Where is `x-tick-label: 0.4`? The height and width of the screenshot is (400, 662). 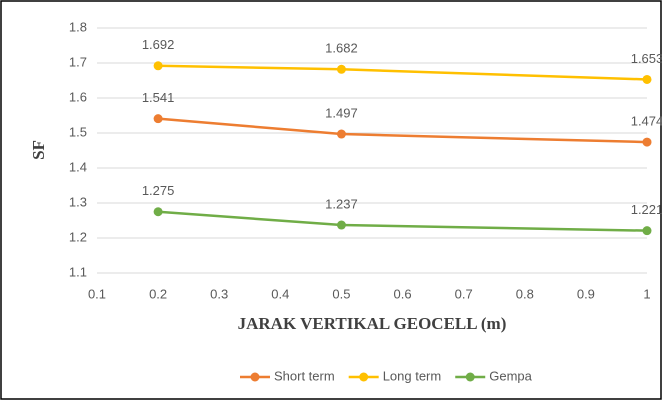 x-tick-label: 0.4 is located at coordinates (280, 293).